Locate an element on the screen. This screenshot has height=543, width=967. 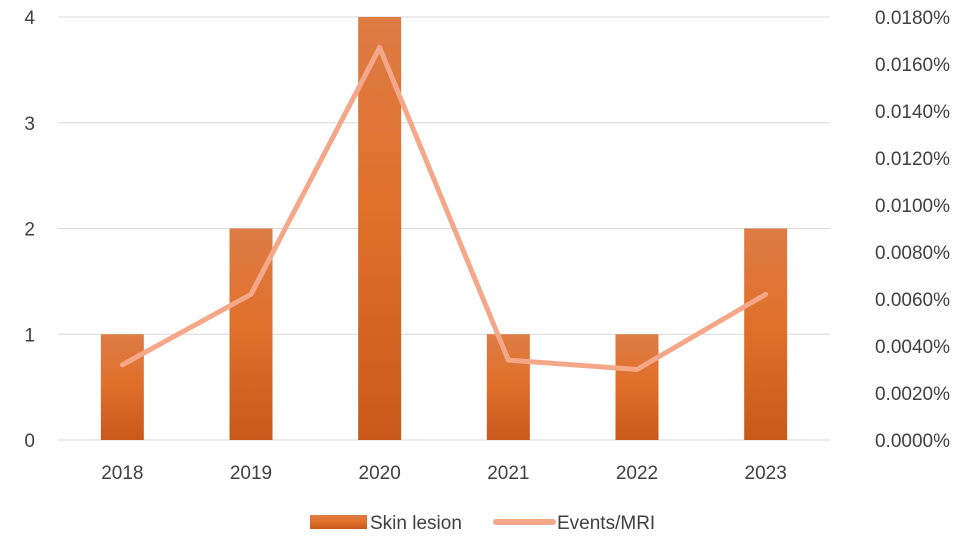
right-tick-label: 0.0040% is located at coordinates (912, 347).